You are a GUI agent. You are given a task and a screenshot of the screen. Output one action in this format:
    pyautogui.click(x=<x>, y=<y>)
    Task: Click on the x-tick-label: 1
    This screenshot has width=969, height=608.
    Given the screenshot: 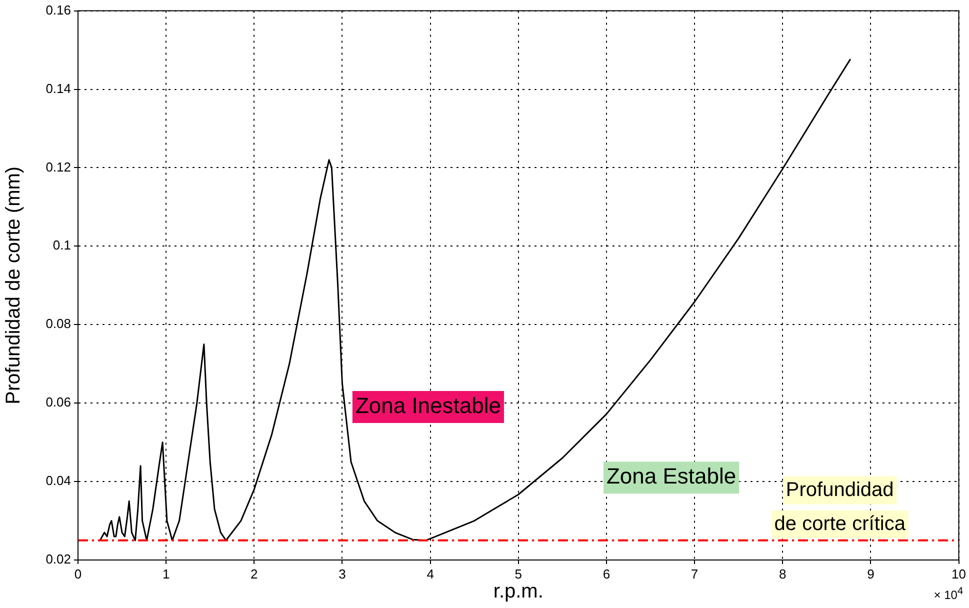 What is the action you would take?
    pyautogui.click(x=166, y=574)
    